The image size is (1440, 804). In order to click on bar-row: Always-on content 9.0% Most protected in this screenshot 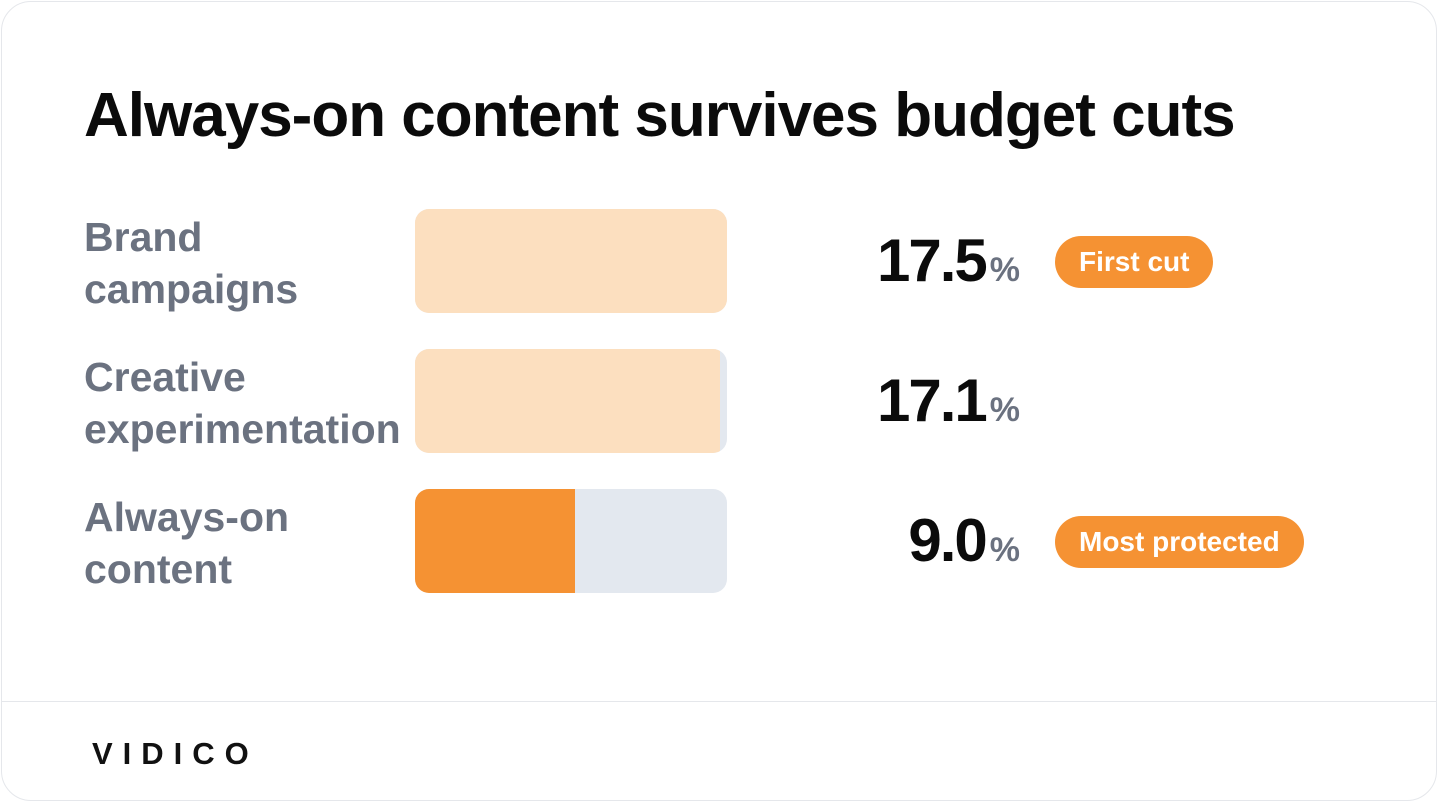, I will do `click(719, 542)`.